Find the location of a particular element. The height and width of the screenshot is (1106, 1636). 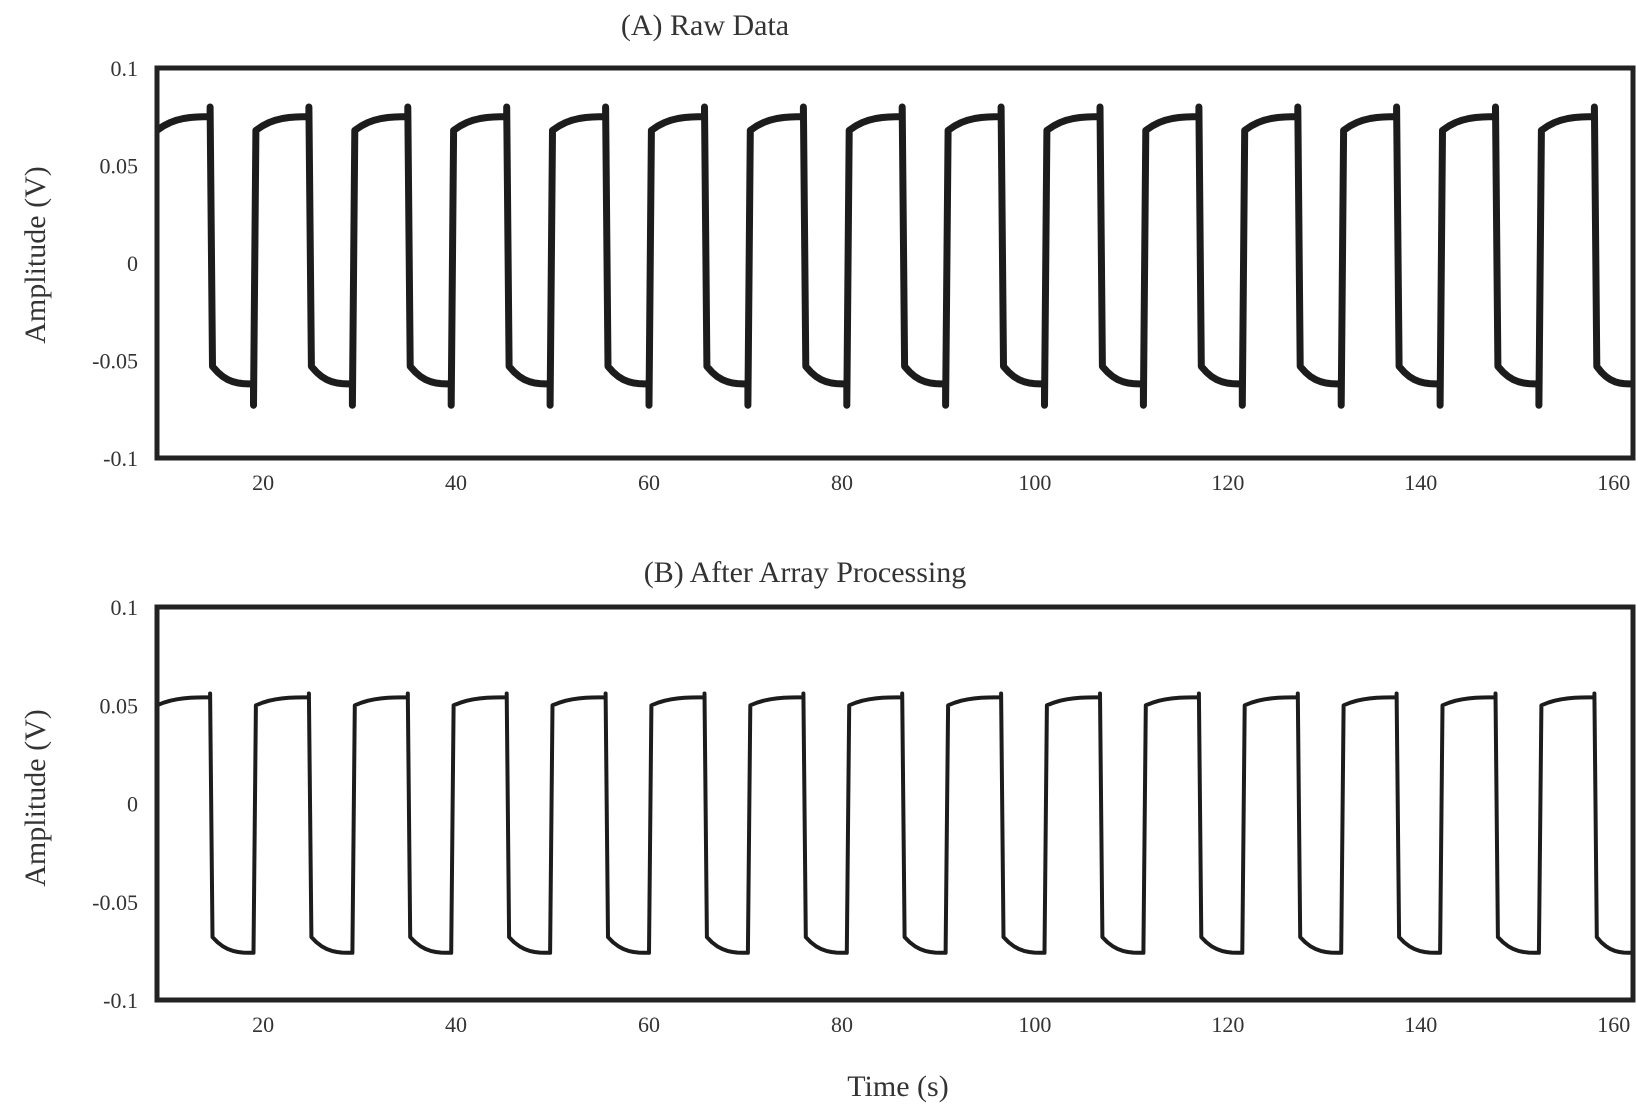

panel-a-xtick-label: 100 is located at coordinates (1034, 482).